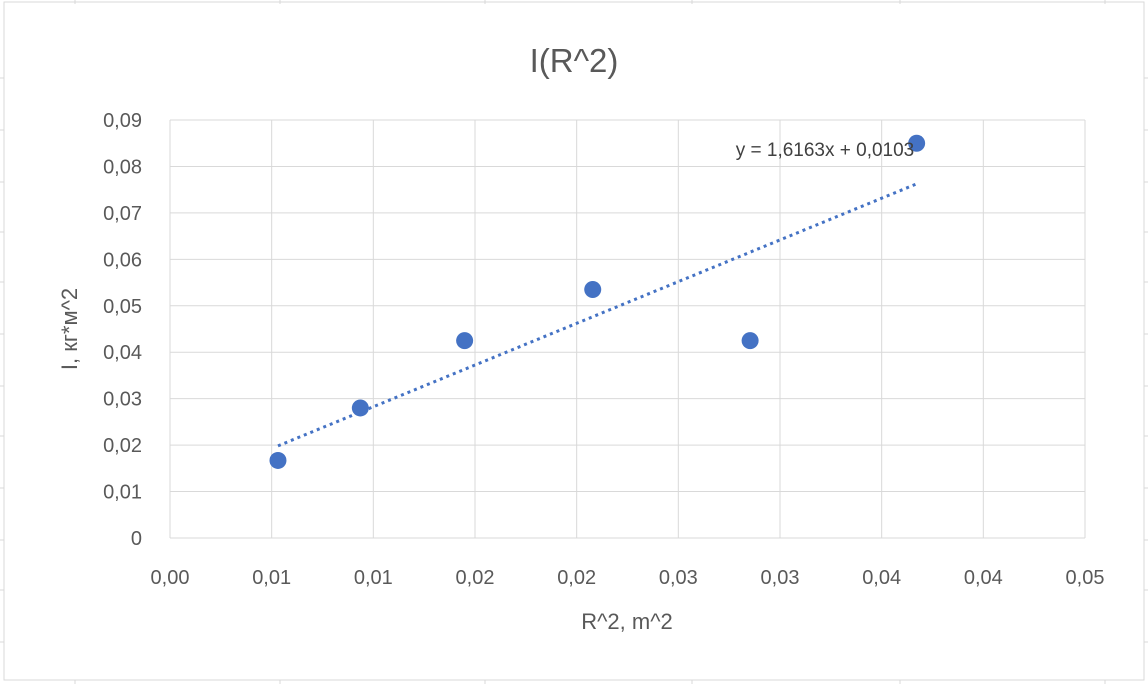 Image resolution: width=1148 pixels, height=684 pixels. What do you see at coordinates (122, 446) in the screenshot?
I see `y-tick-label: 0,02` at bounding box center [122, 446].